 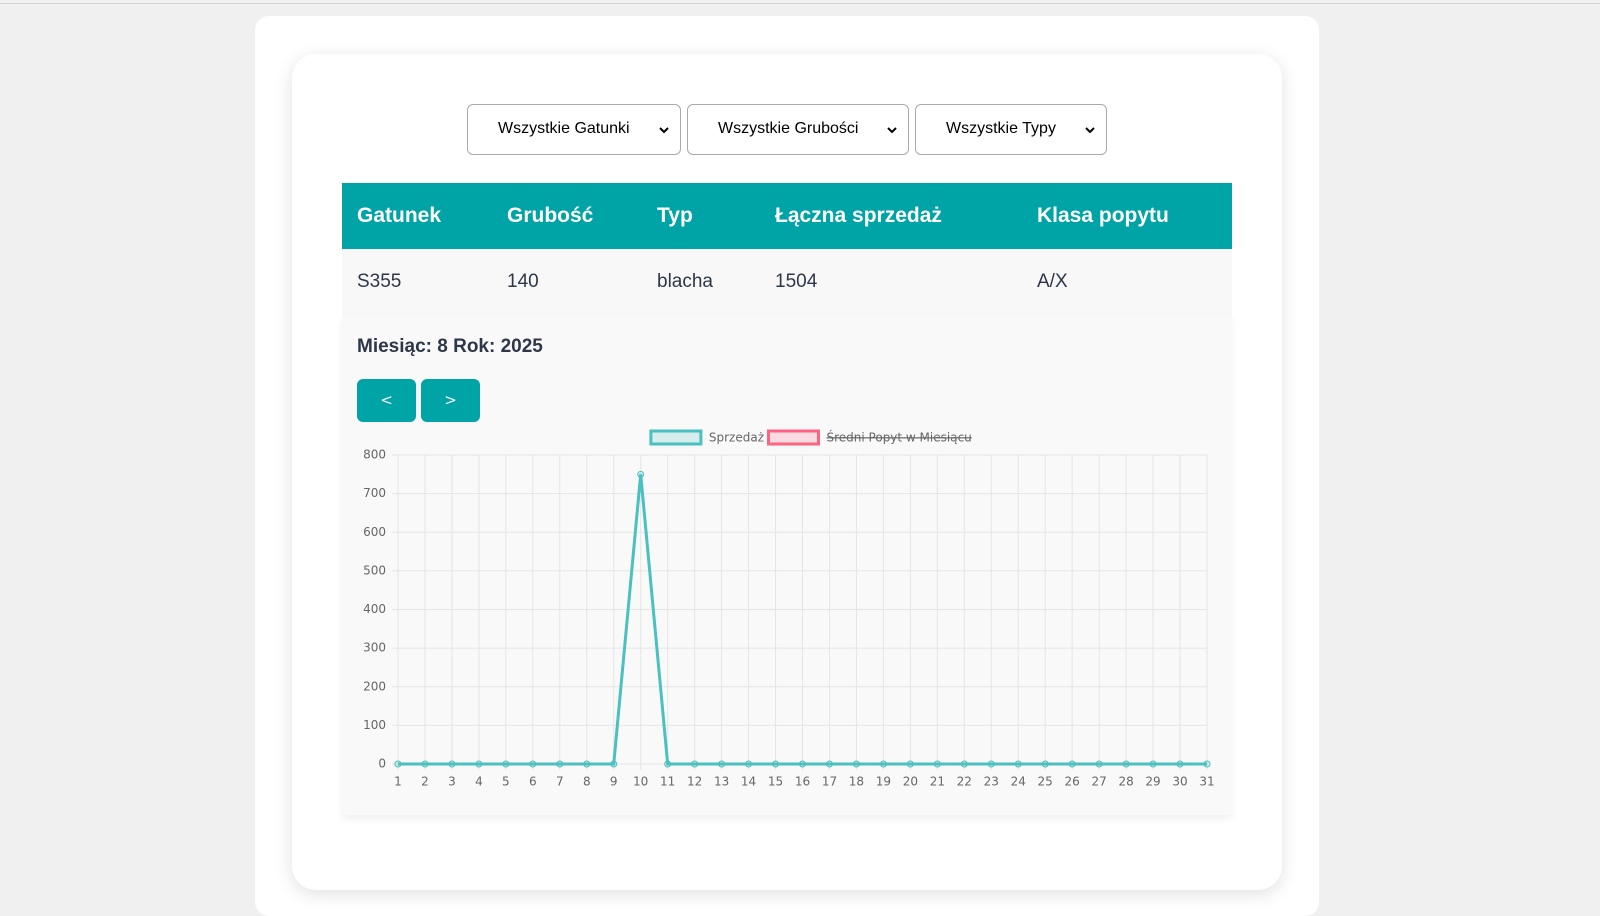 I want to click on x-tick-label: 6, so click(x=533, y=782).